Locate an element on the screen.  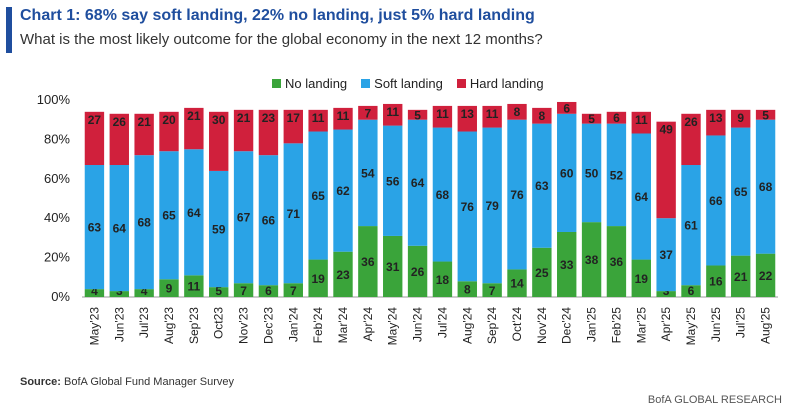
x-tick-label: Apr'25 is located at coordinates (666, 324).